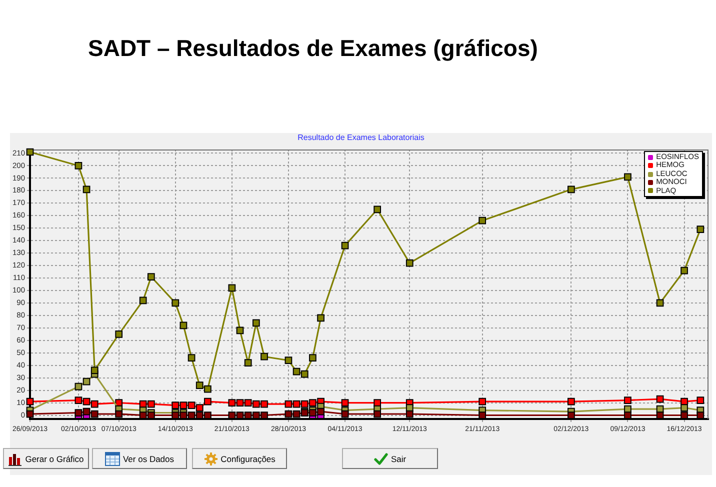 Image resolution: width=716 pixels, height=487 pixels. What do you see at coordinates (390, 458) in the screenshot?
I see `text: Sair` at bounding box center [390, 458].